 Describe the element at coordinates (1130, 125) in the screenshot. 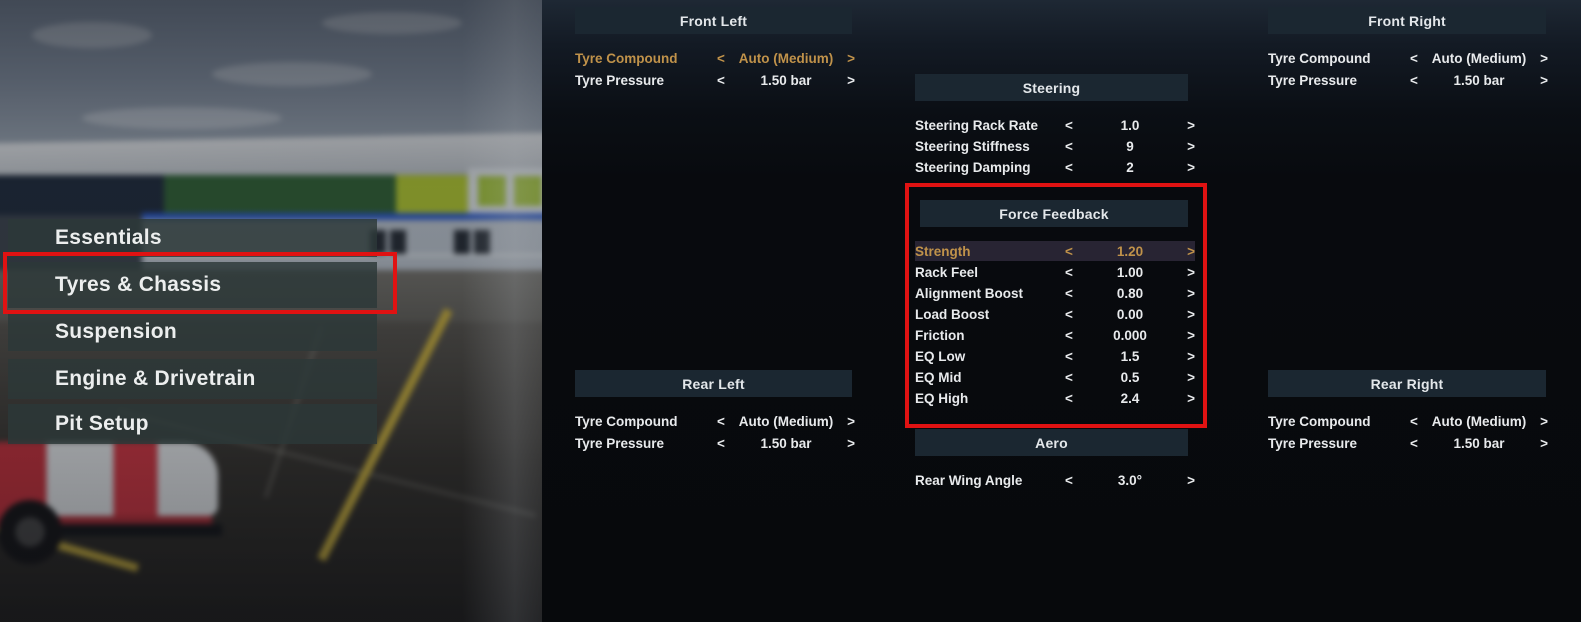

I see `setting-value: 1.0` at that location.